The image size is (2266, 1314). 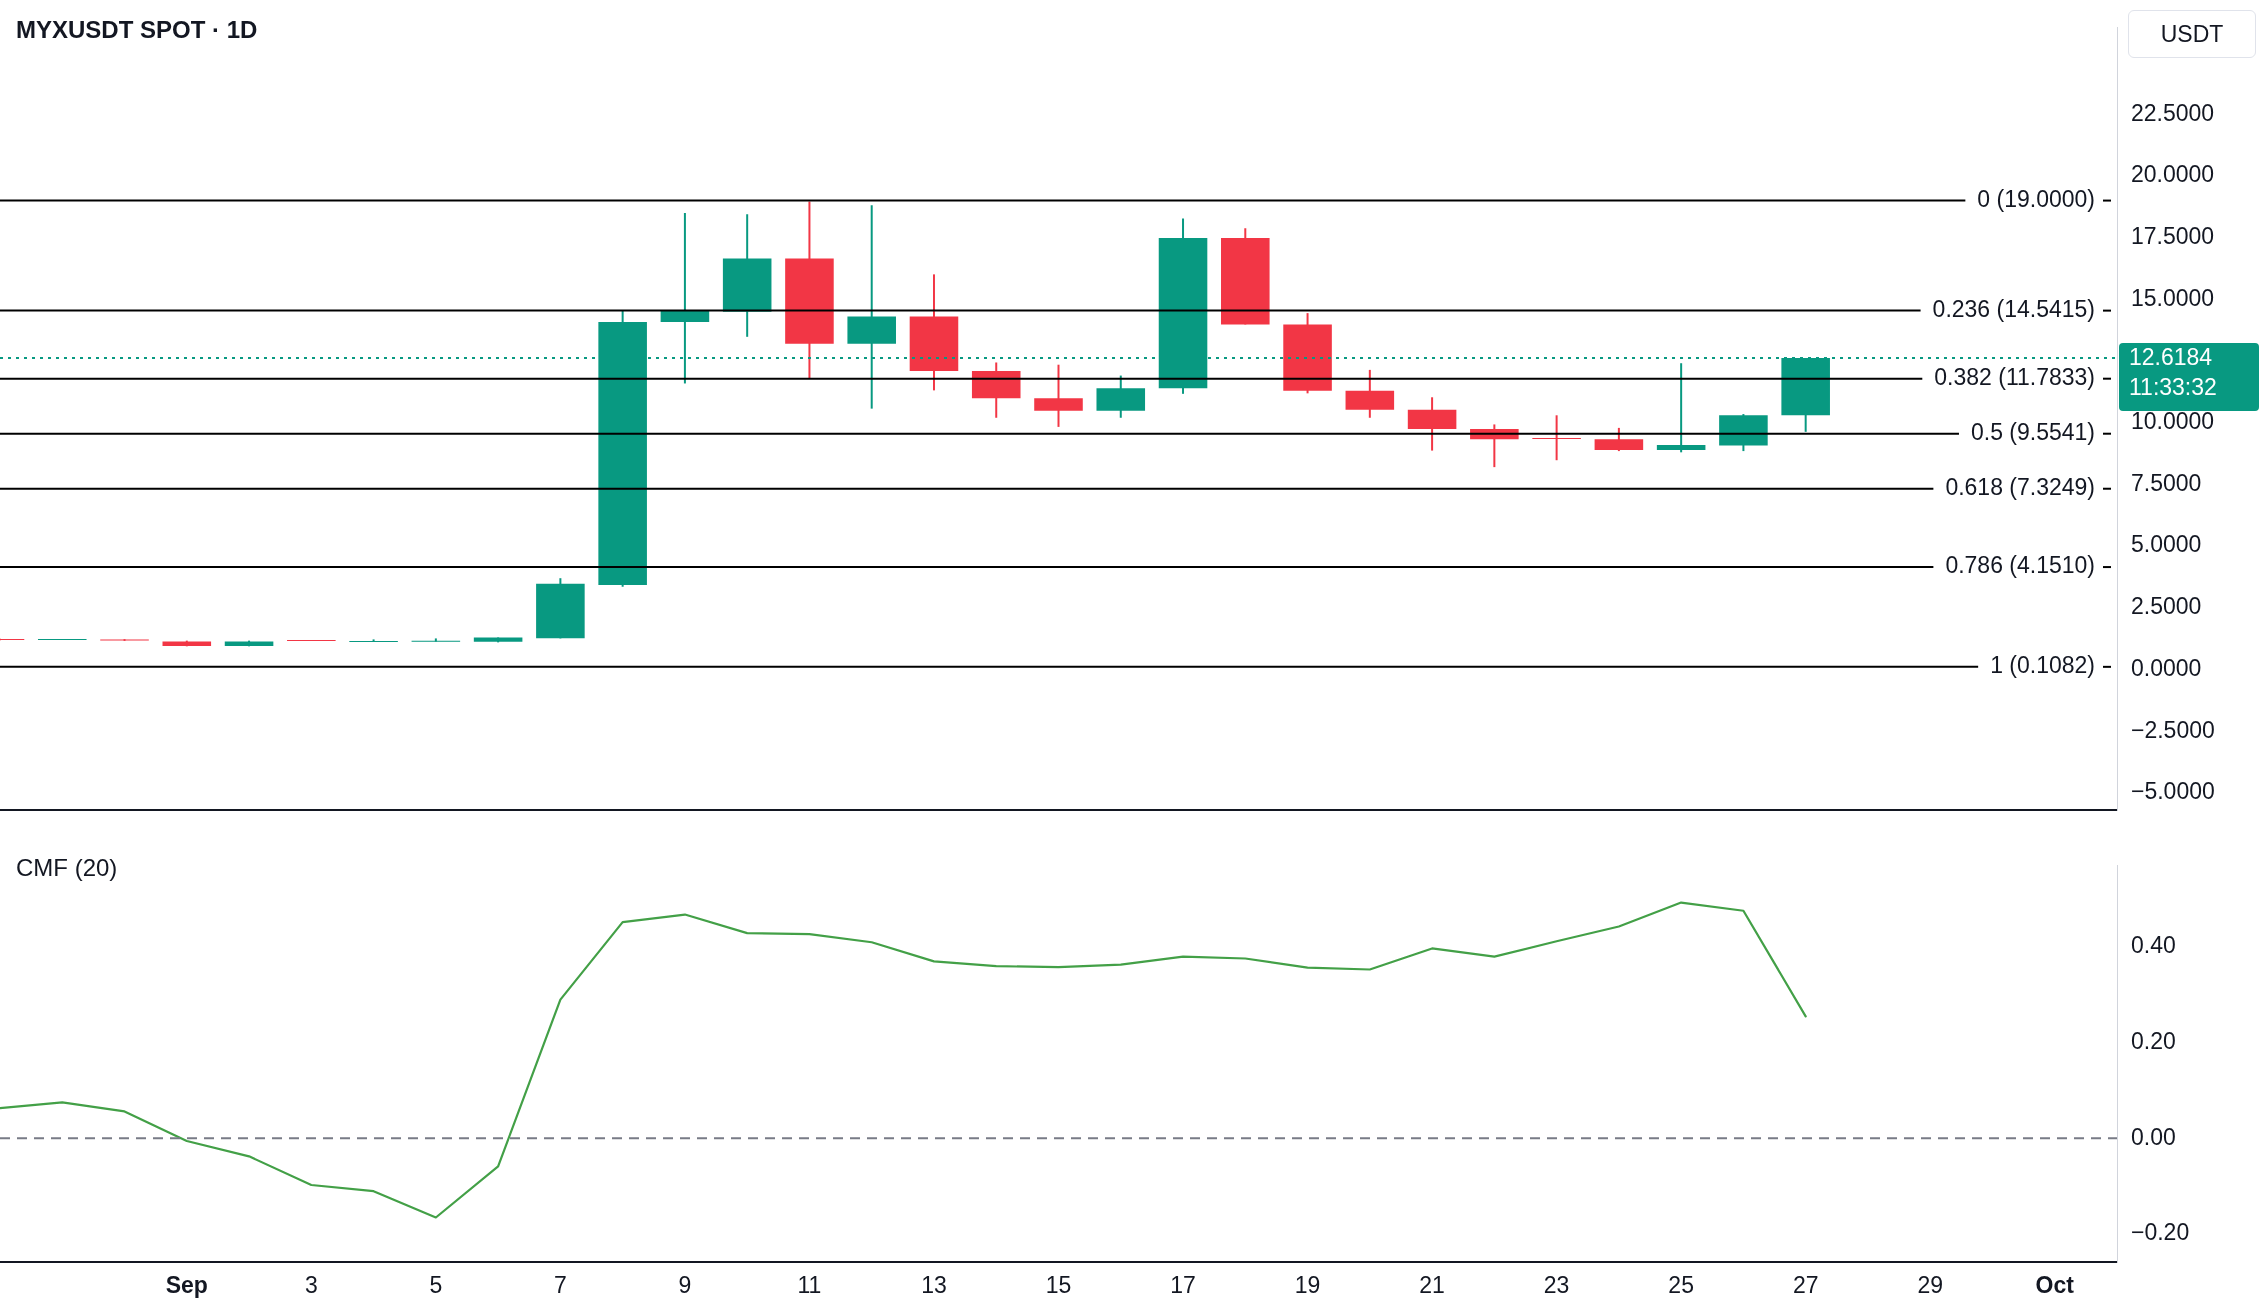 I want to click on x-tick-label: 25, so click(x=1681, y=1284).